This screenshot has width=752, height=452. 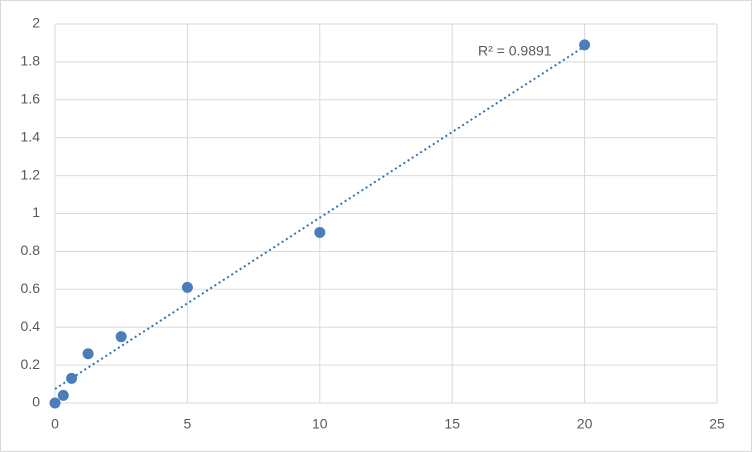 What do you see at coordinates (31, 99) in the screenshot?
I see `y-tick-label: 1.6` at bounding box center [31, 99].